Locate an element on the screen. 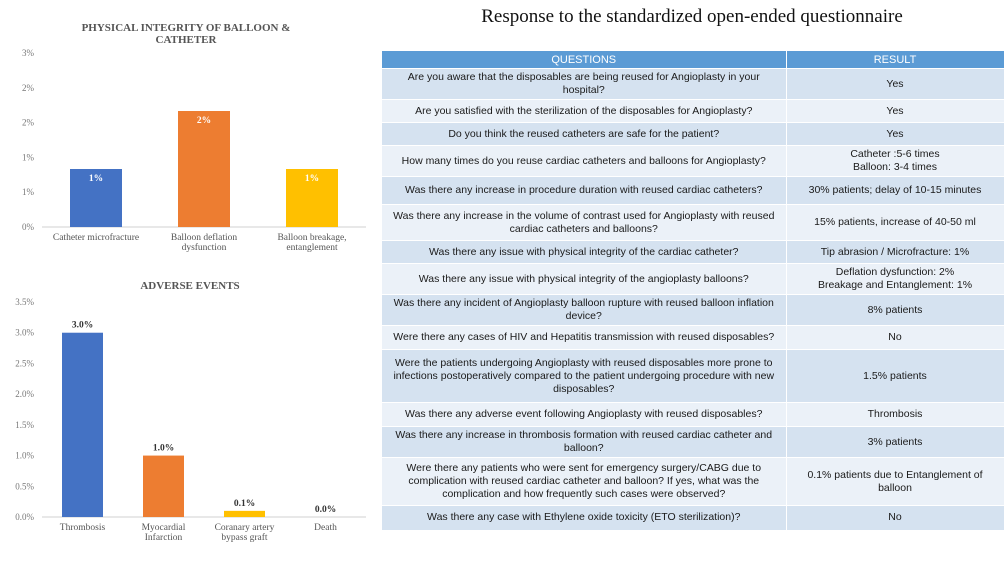 Image resolution: width=1008 pixels, height=588 pixels. chart-title: ADVERSE EVENTS is located at coordinates (189, 286).